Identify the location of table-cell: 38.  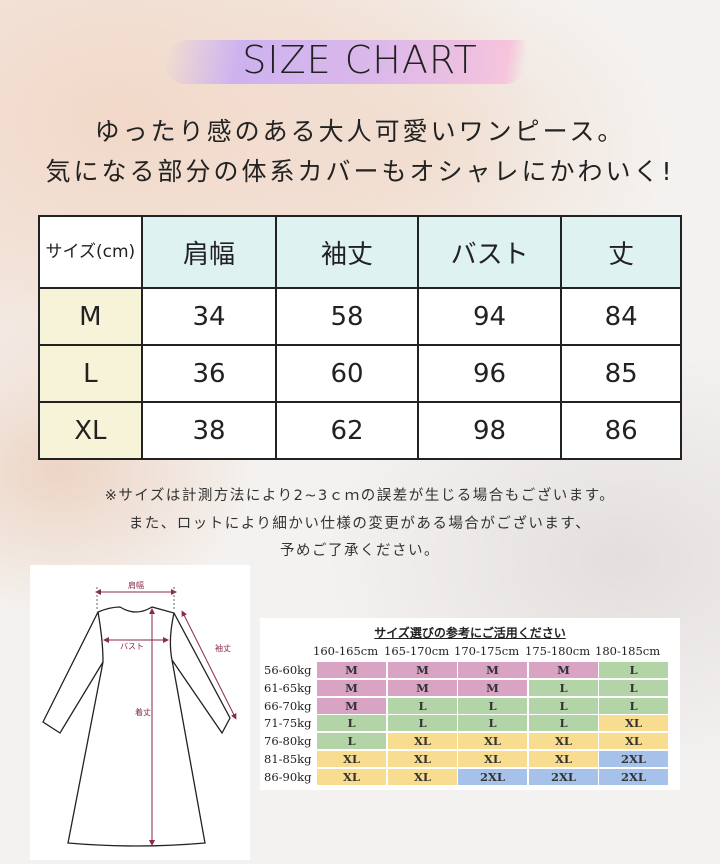
(209, 430).